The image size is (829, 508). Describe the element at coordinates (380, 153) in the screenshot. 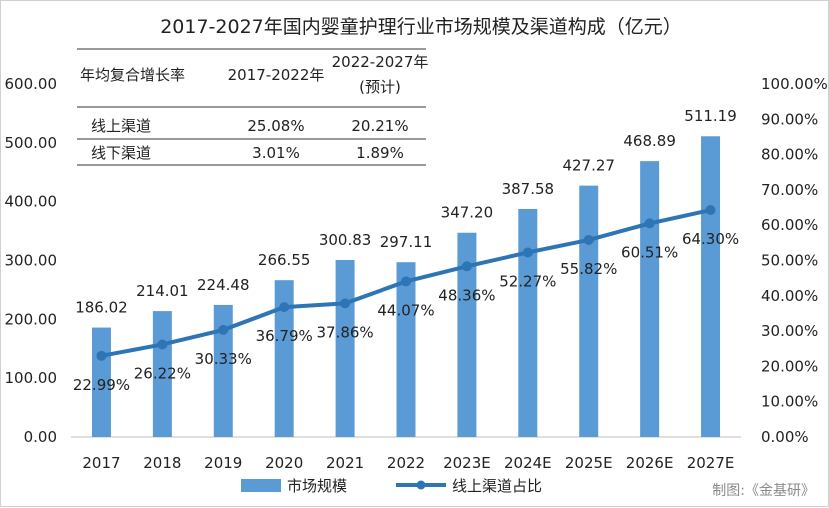

I see `table-row-offline-v2: 1.89%` at that location.